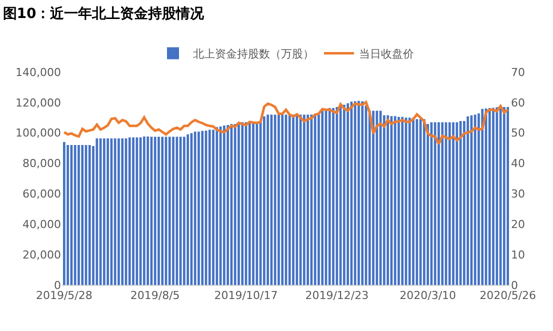  Describe the element at coordinates (286, 123) in the screenshot. I see `line-series` at that location.